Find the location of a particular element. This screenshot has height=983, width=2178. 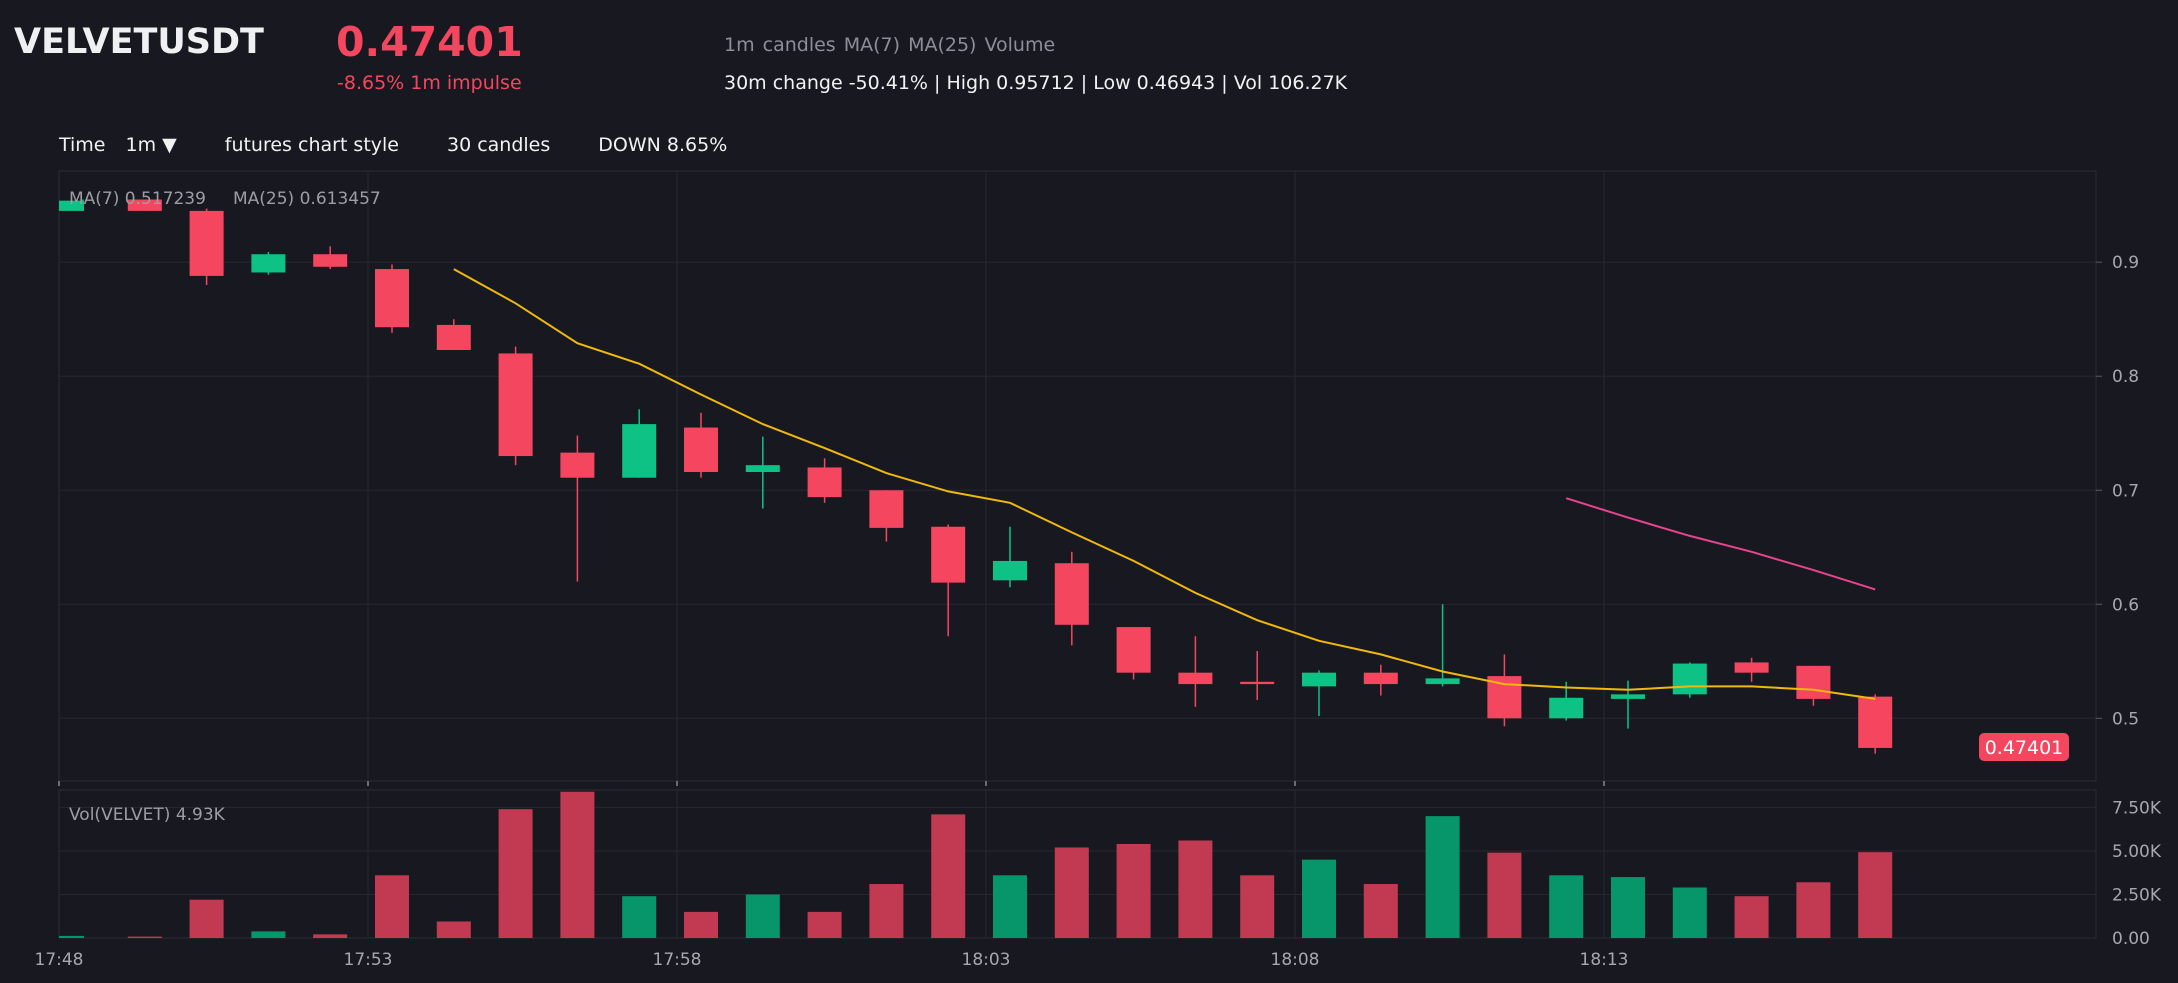

ma25-legend: MA(25) 0.613457 is located at coordinates (307, 199).